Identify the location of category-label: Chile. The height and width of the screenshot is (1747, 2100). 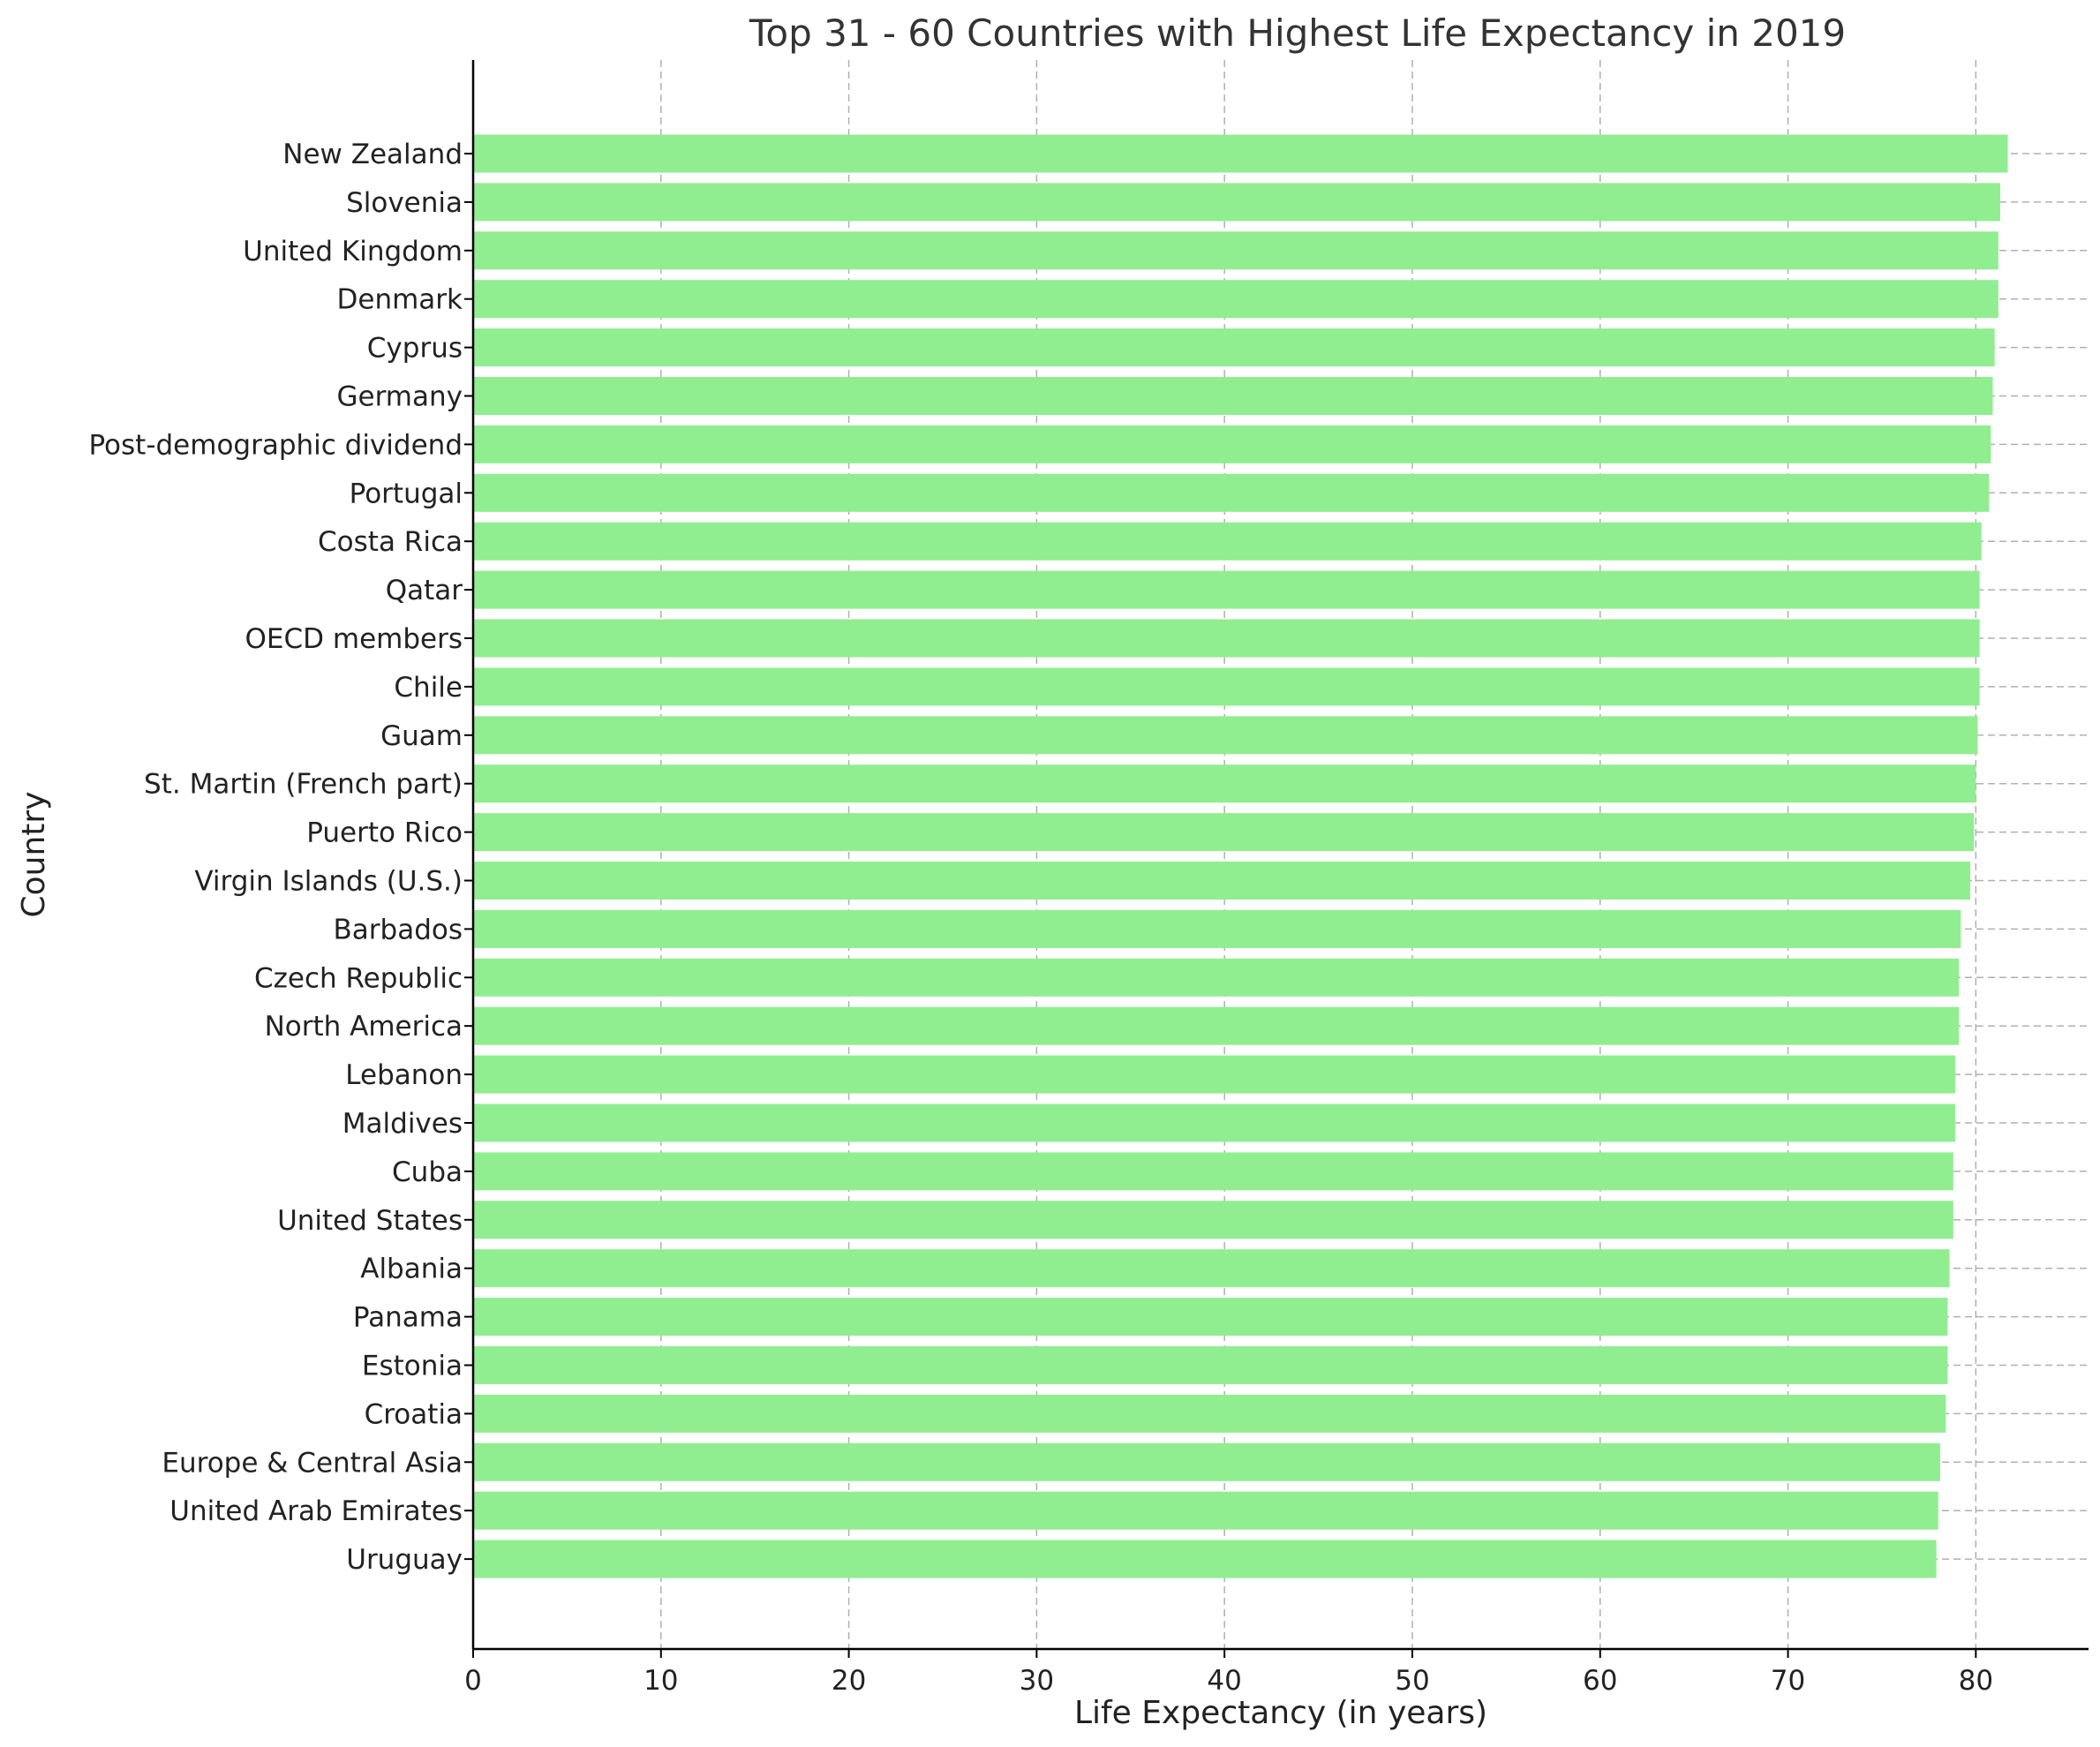
(428, 688).